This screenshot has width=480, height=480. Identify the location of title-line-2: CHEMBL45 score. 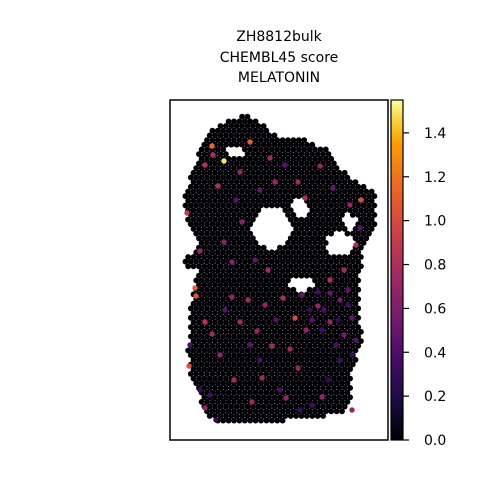
(279, 58).